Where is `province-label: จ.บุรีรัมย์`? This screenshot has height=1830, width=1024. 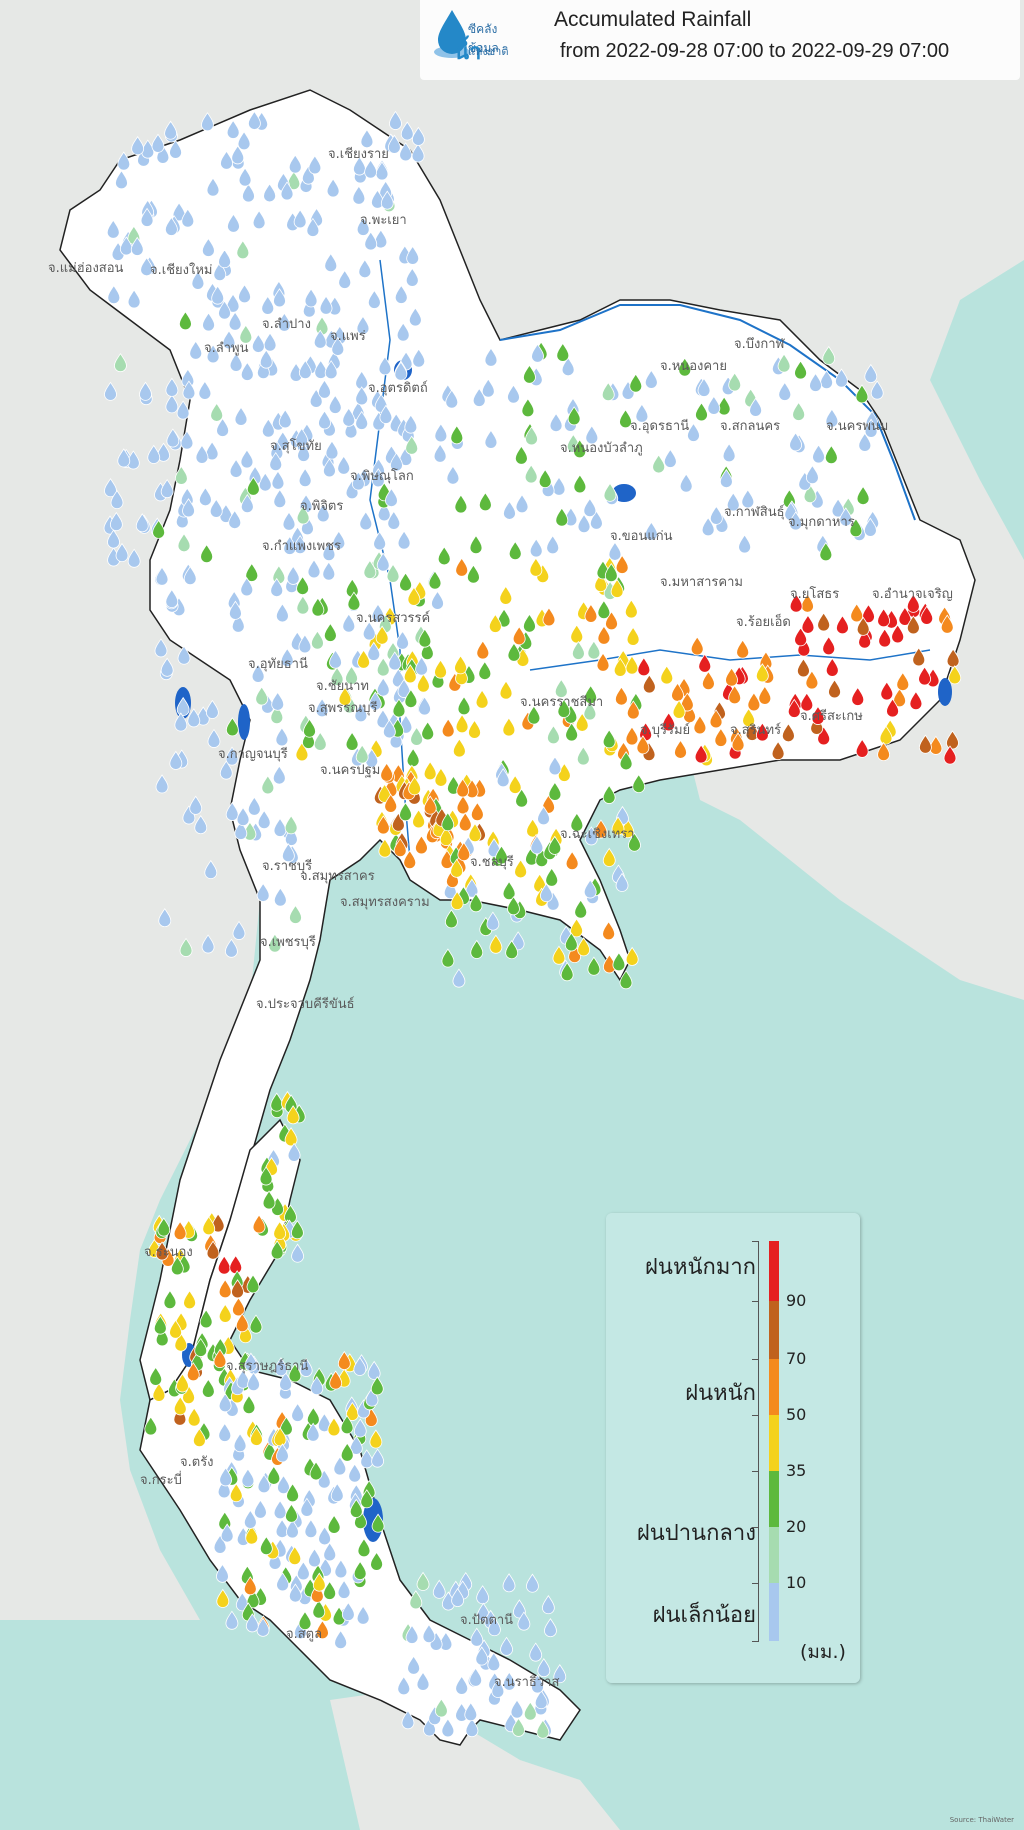
province-label: จ.บุรีรัมย์ is located at coordinates (665, 730).